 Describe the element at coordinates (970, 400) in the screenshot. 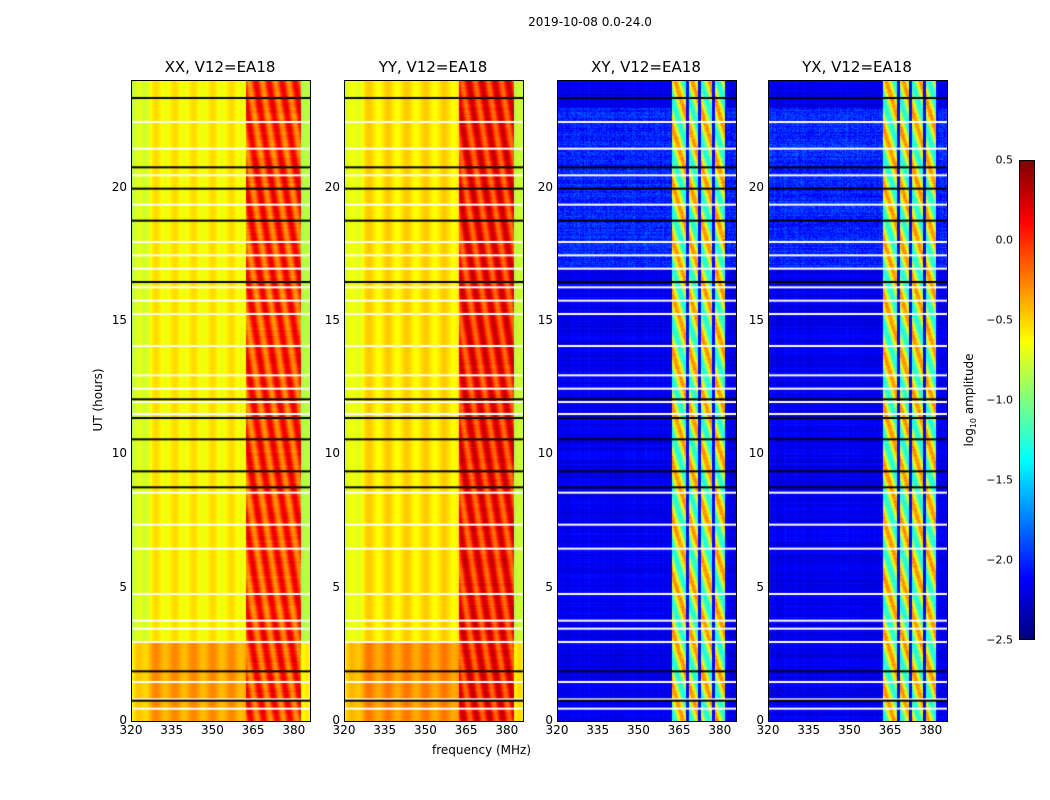

I see `colorbar-label: log10 amplitude` at that location.